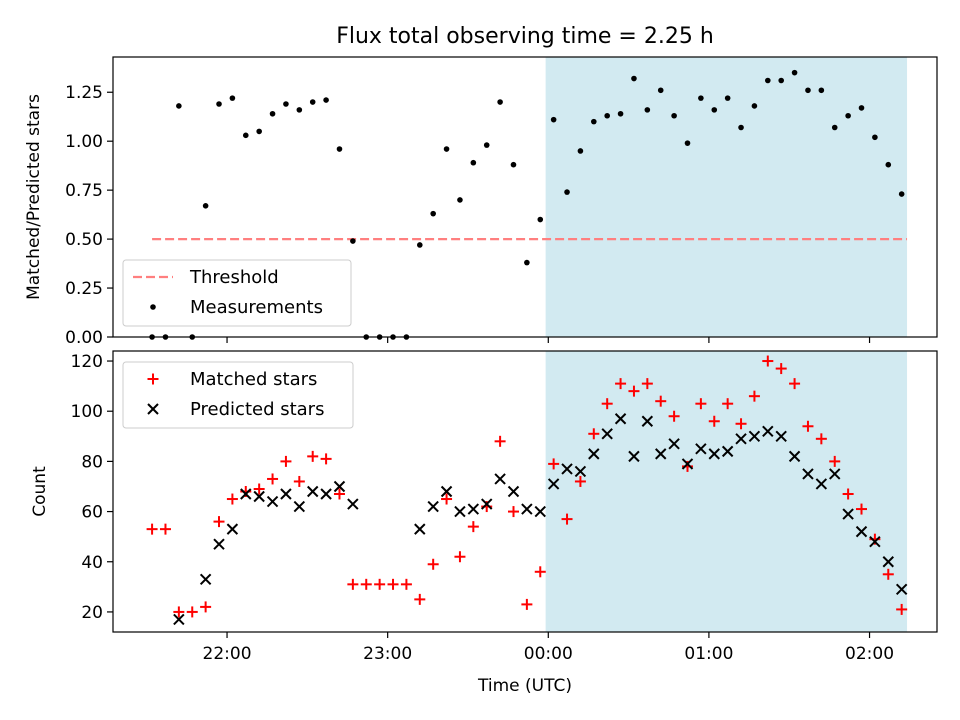 The height and width of the screenshot is (720, 960). I want to click on count-legend-box, so click(238, 395).